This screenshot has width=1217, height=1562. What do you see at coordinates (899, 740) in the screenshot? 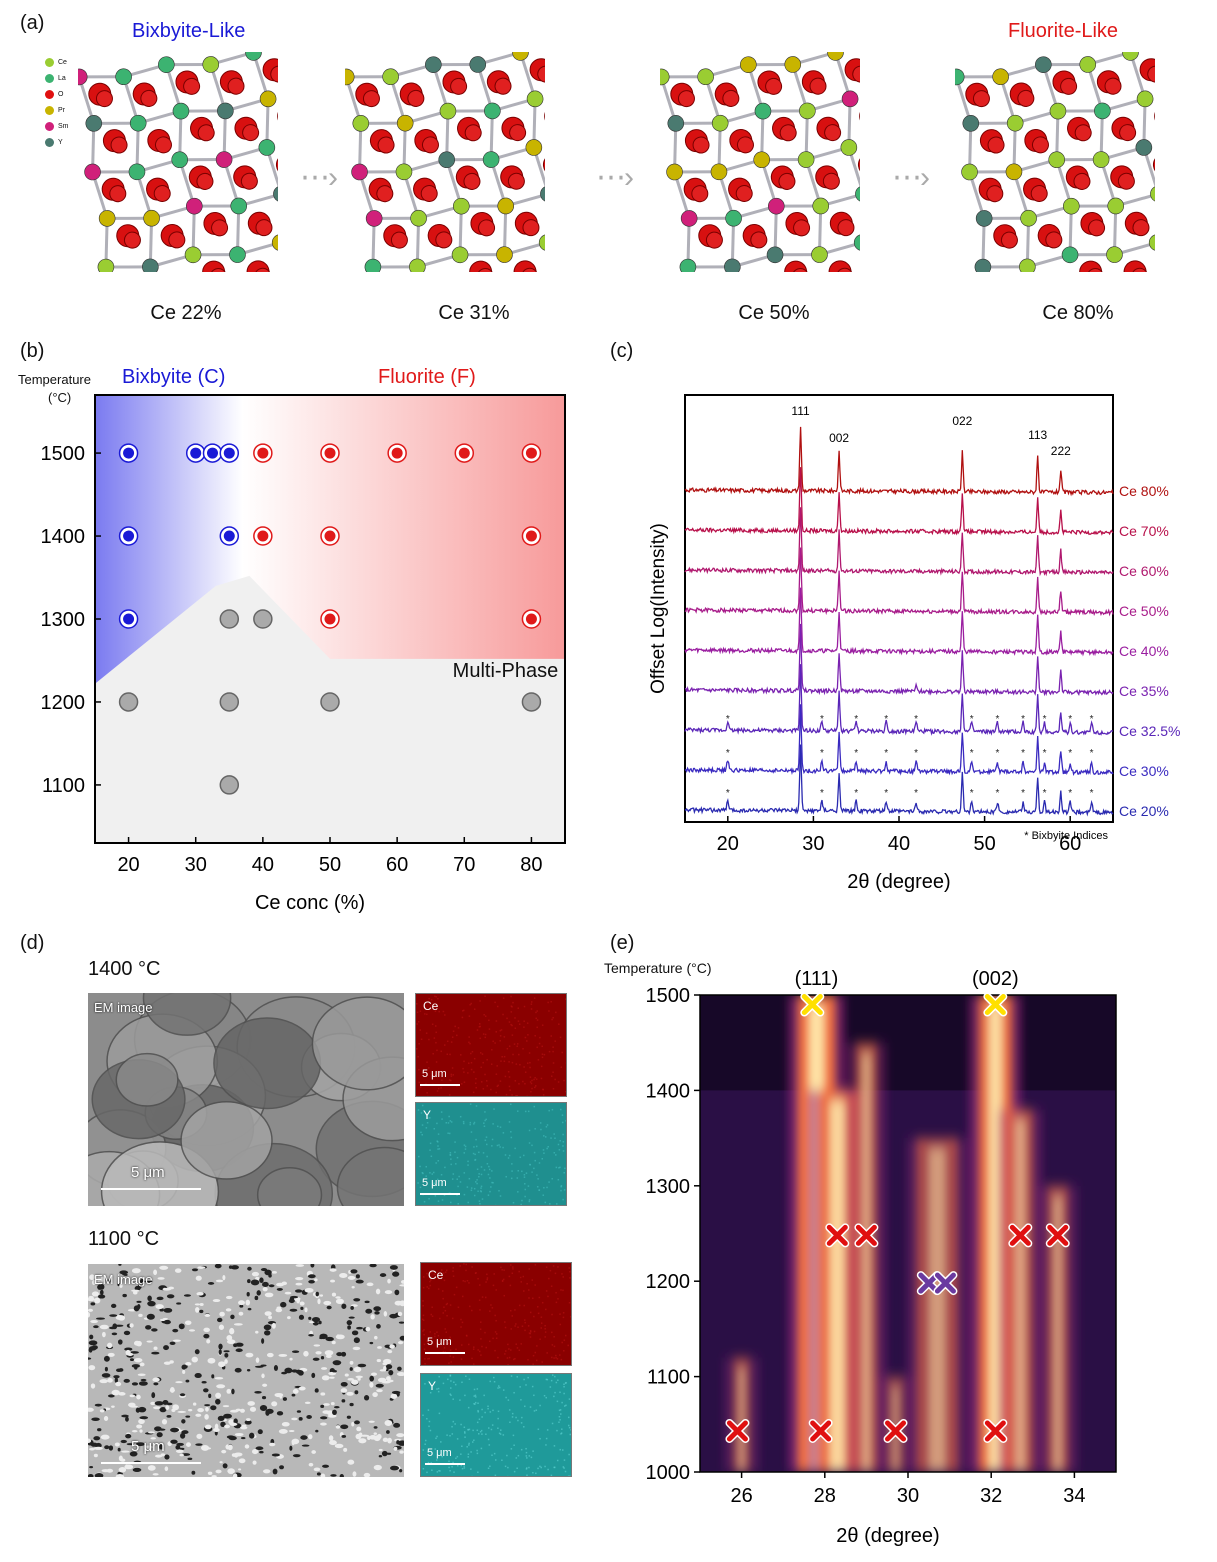
I see `xrd-trace` at bounding box center [899, 740].